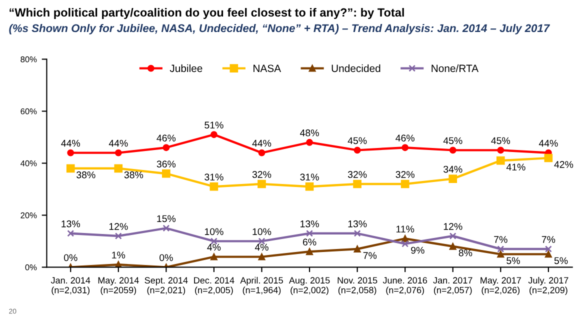 The image size is (584, 320). Describe the element at coordinates (405, 286) in the screenshot. I see `x-tick-label: June. 2016 (n=2,076)` at that location.